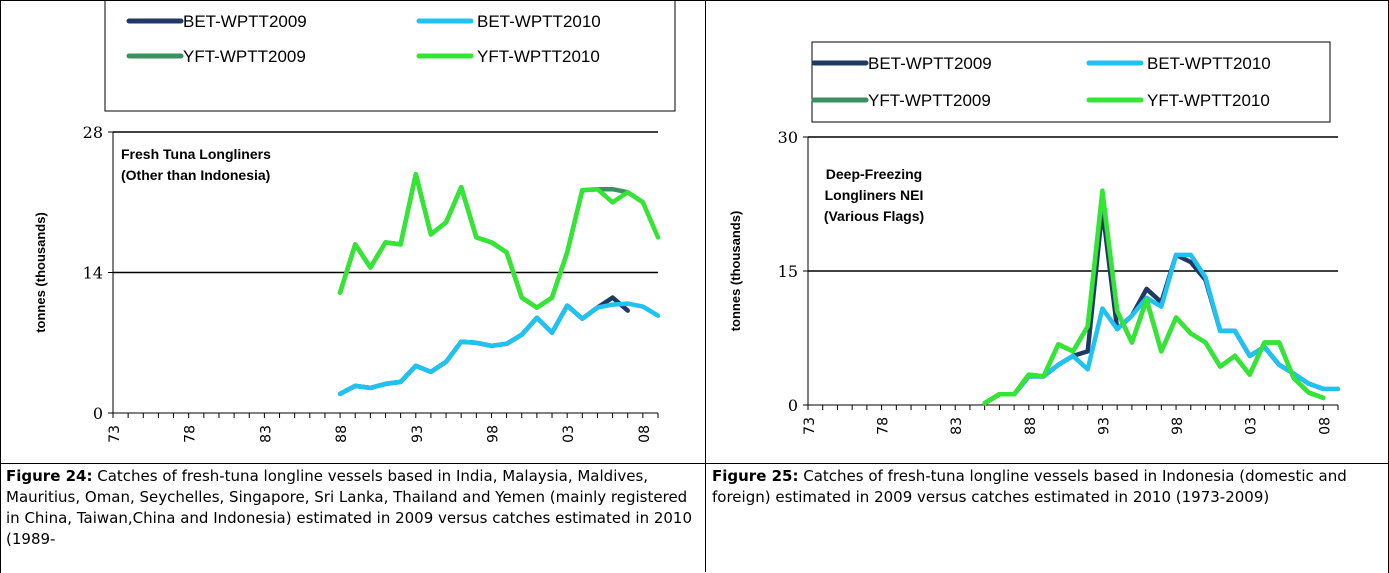 The width and height of the screenshot is (1389, 573). I want to click on y-tick-label: 15, so click(788, 271).